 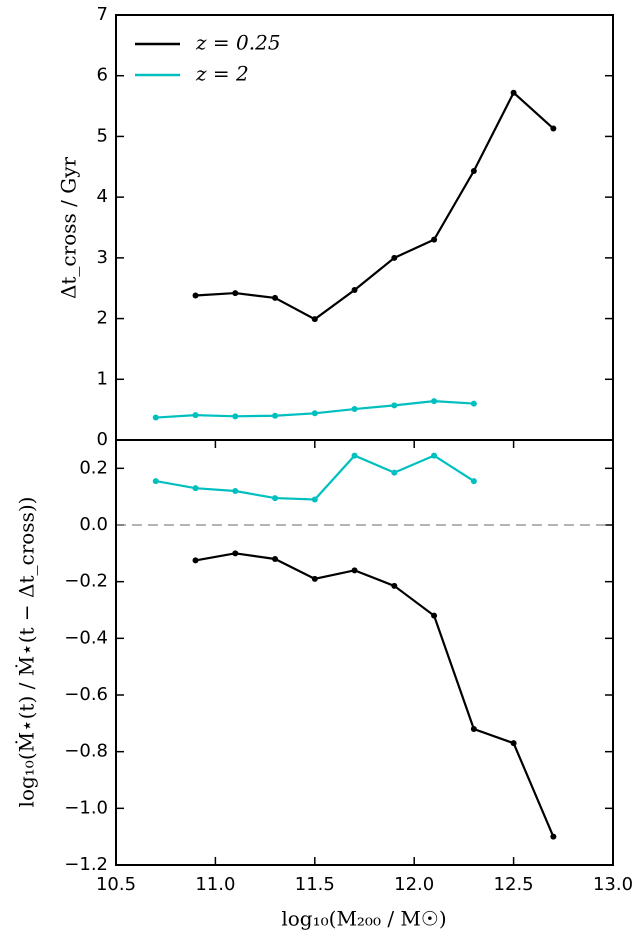 I want to click on x-tick-label: 13.0, so click(x=613, y=884).